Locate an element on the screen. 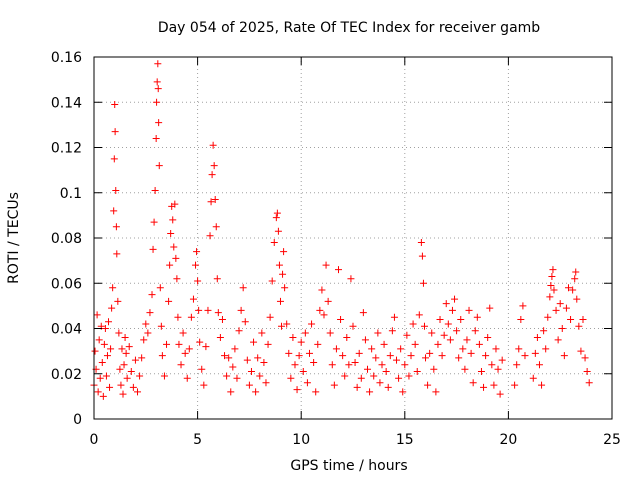 The height and width of the screenshot is (480, 640). x-tick-label: 20 is located at coordinates (508, 440).